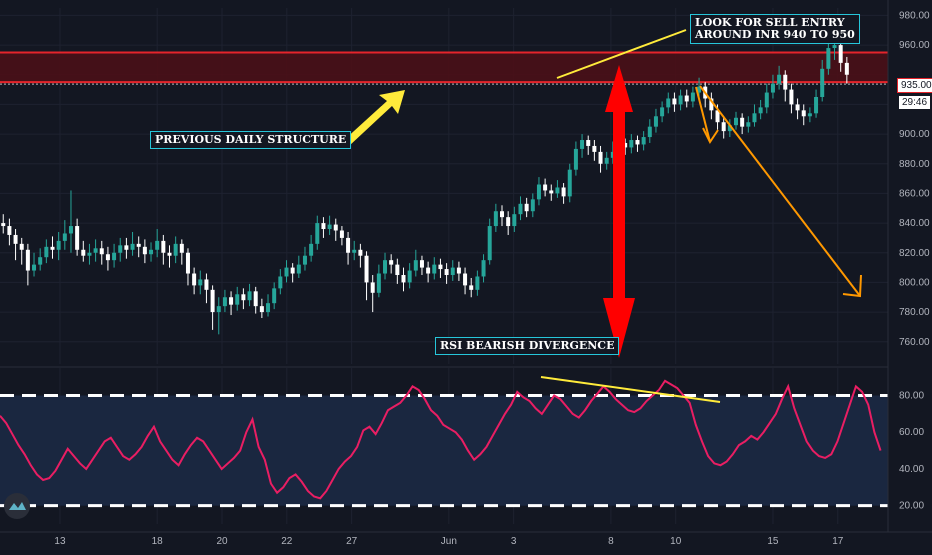 The image size is (932, 555). What do you see at coordinates (621, 54) in the screenshot?
I see `trendline-price-highs` at bounding box center [621, 54].